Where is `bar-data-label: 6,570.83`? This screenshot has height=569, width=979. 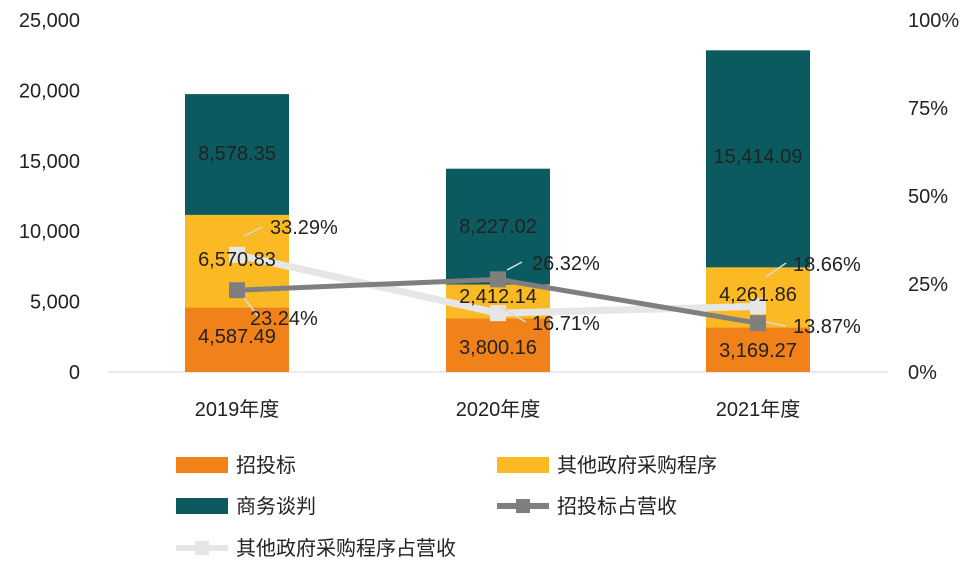
bar-data-label: 6,570.83 is located at coordinates (237, 260).